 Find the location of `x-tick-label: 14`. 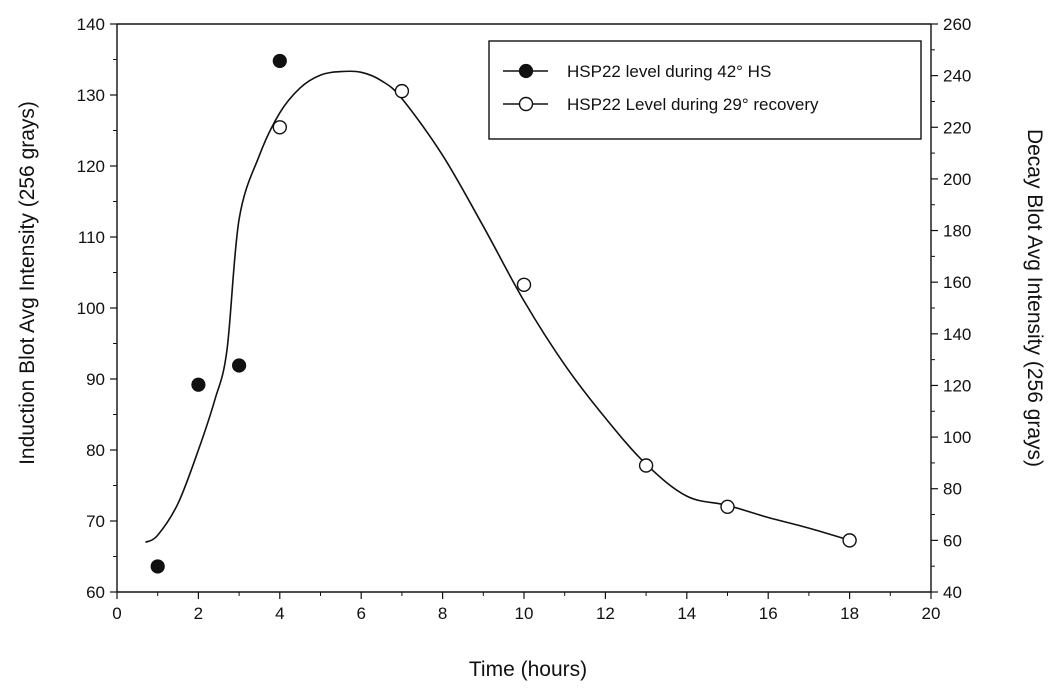

x-tick-label: 14 is located at coordinates (686, 613).